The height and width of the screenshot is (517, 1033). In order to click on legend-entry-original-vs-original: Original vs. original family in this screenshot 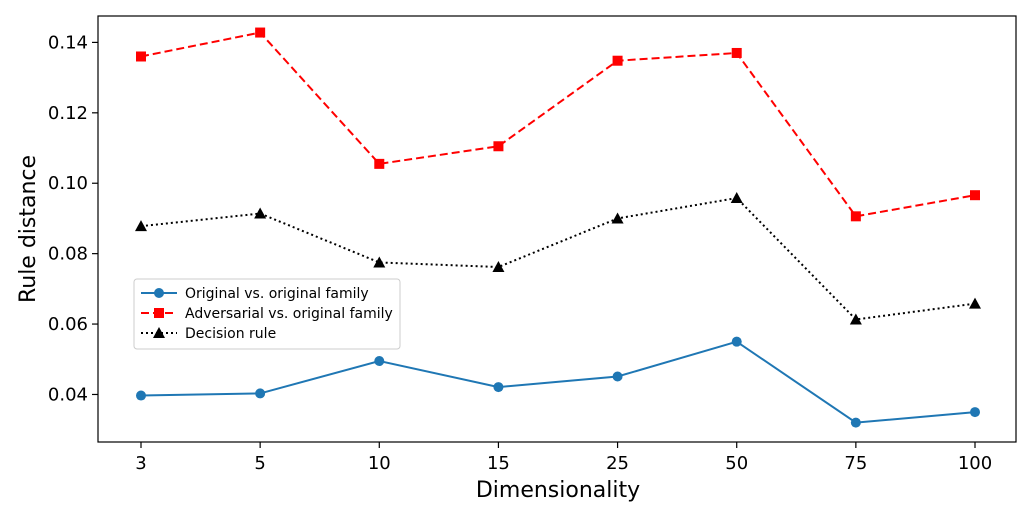, I will do `click(255, 294)`.